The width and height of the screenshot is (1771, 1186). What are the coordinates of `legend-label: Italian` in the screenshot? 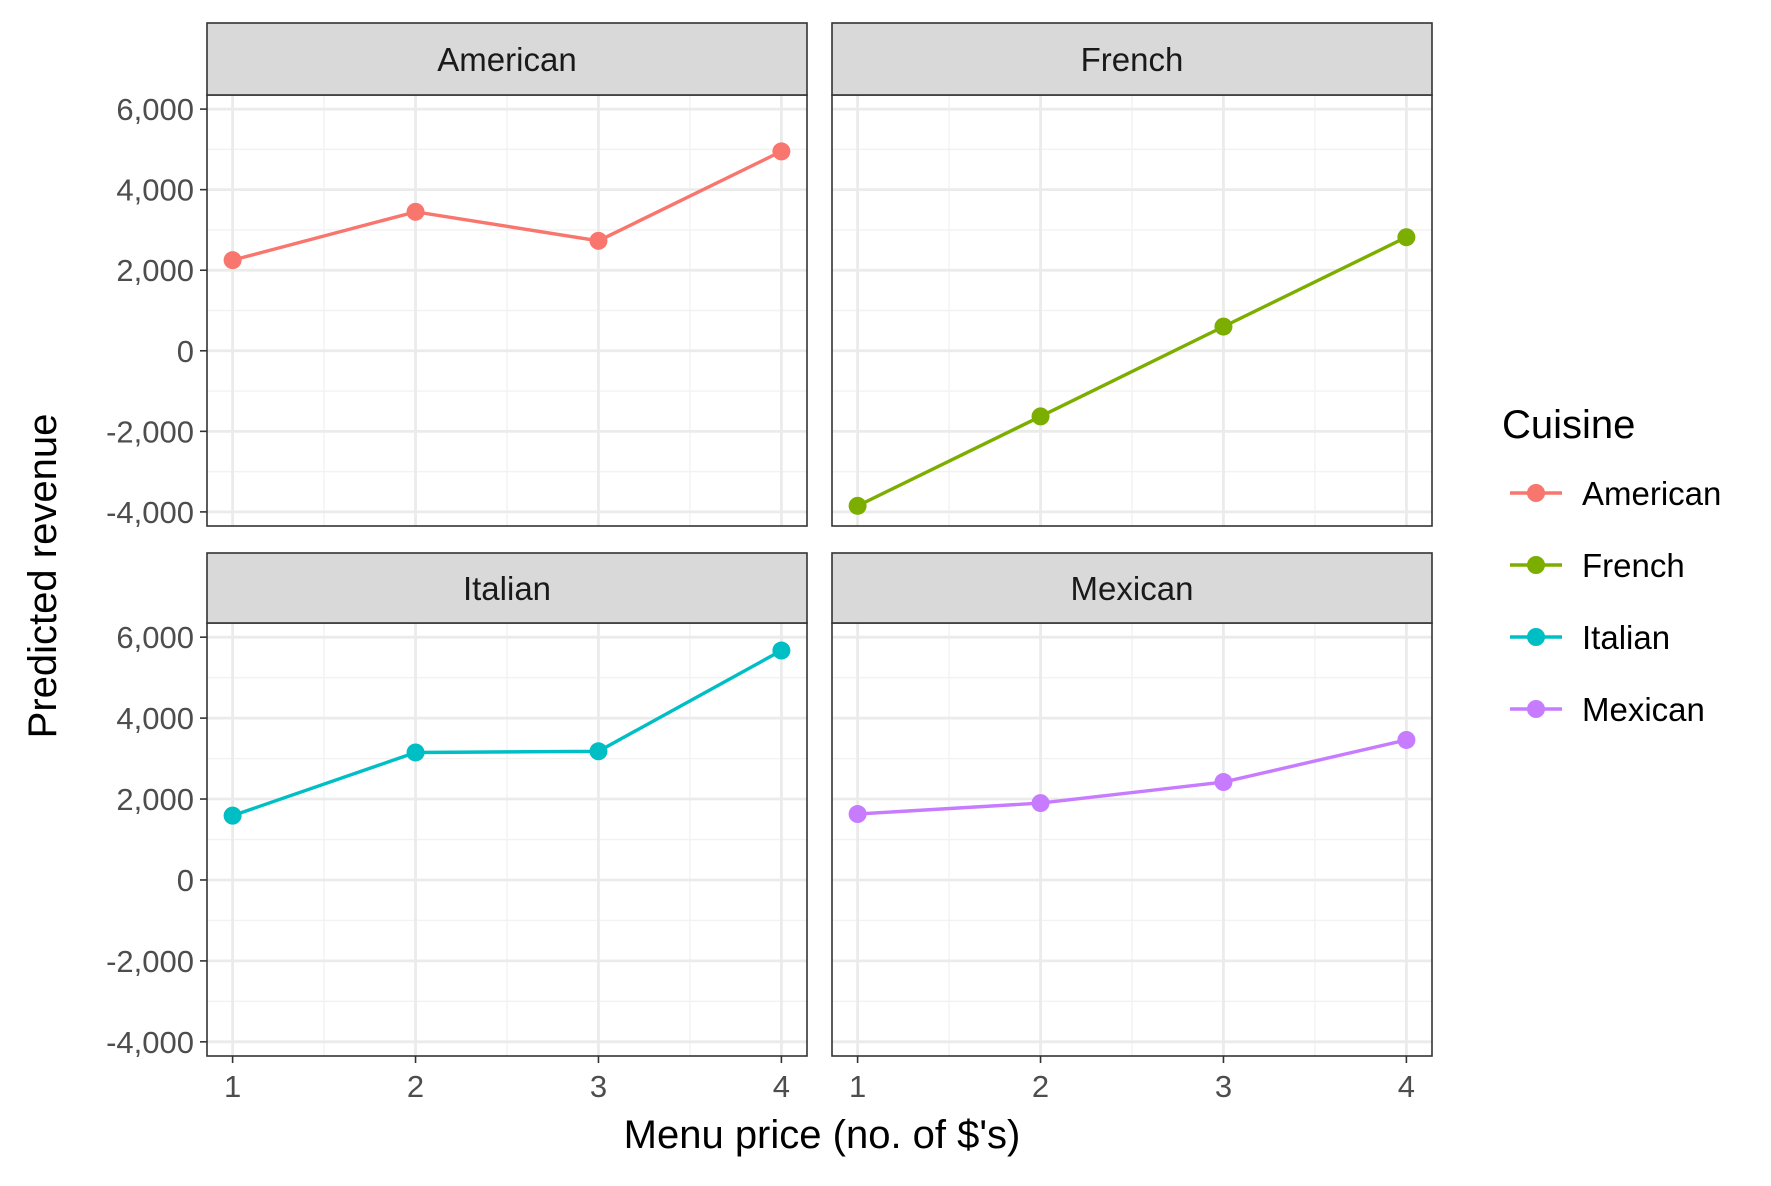 It's located at (1626, 637).